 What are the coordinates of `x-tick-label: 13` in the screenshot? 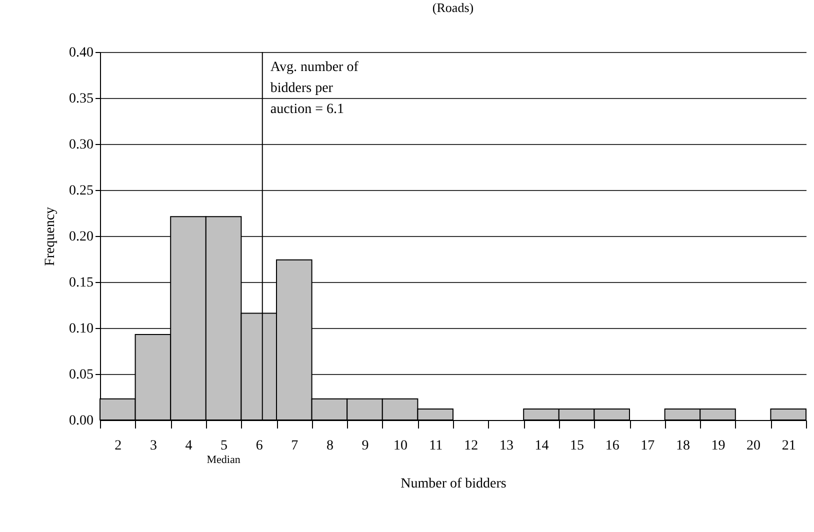 It's located at (506, 446).